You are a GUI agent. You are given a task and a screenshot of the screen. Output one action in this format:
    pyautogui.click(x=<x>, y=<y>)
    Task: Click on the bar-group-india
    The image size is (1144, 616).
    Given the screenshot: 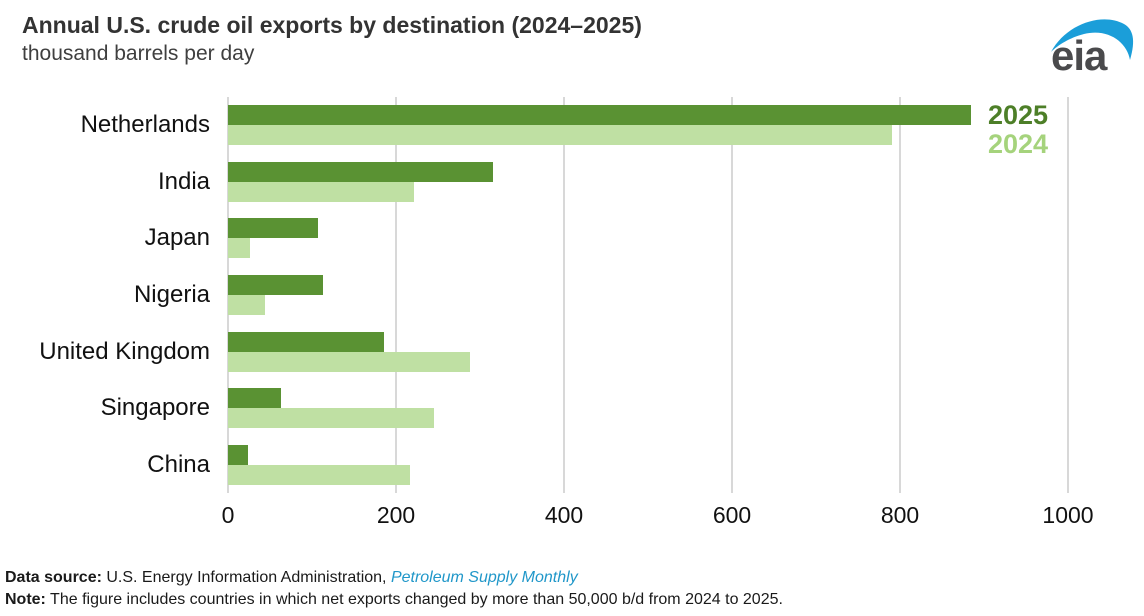 What is the action you would take?
    pyautogui.click(x=648, y=182)
    